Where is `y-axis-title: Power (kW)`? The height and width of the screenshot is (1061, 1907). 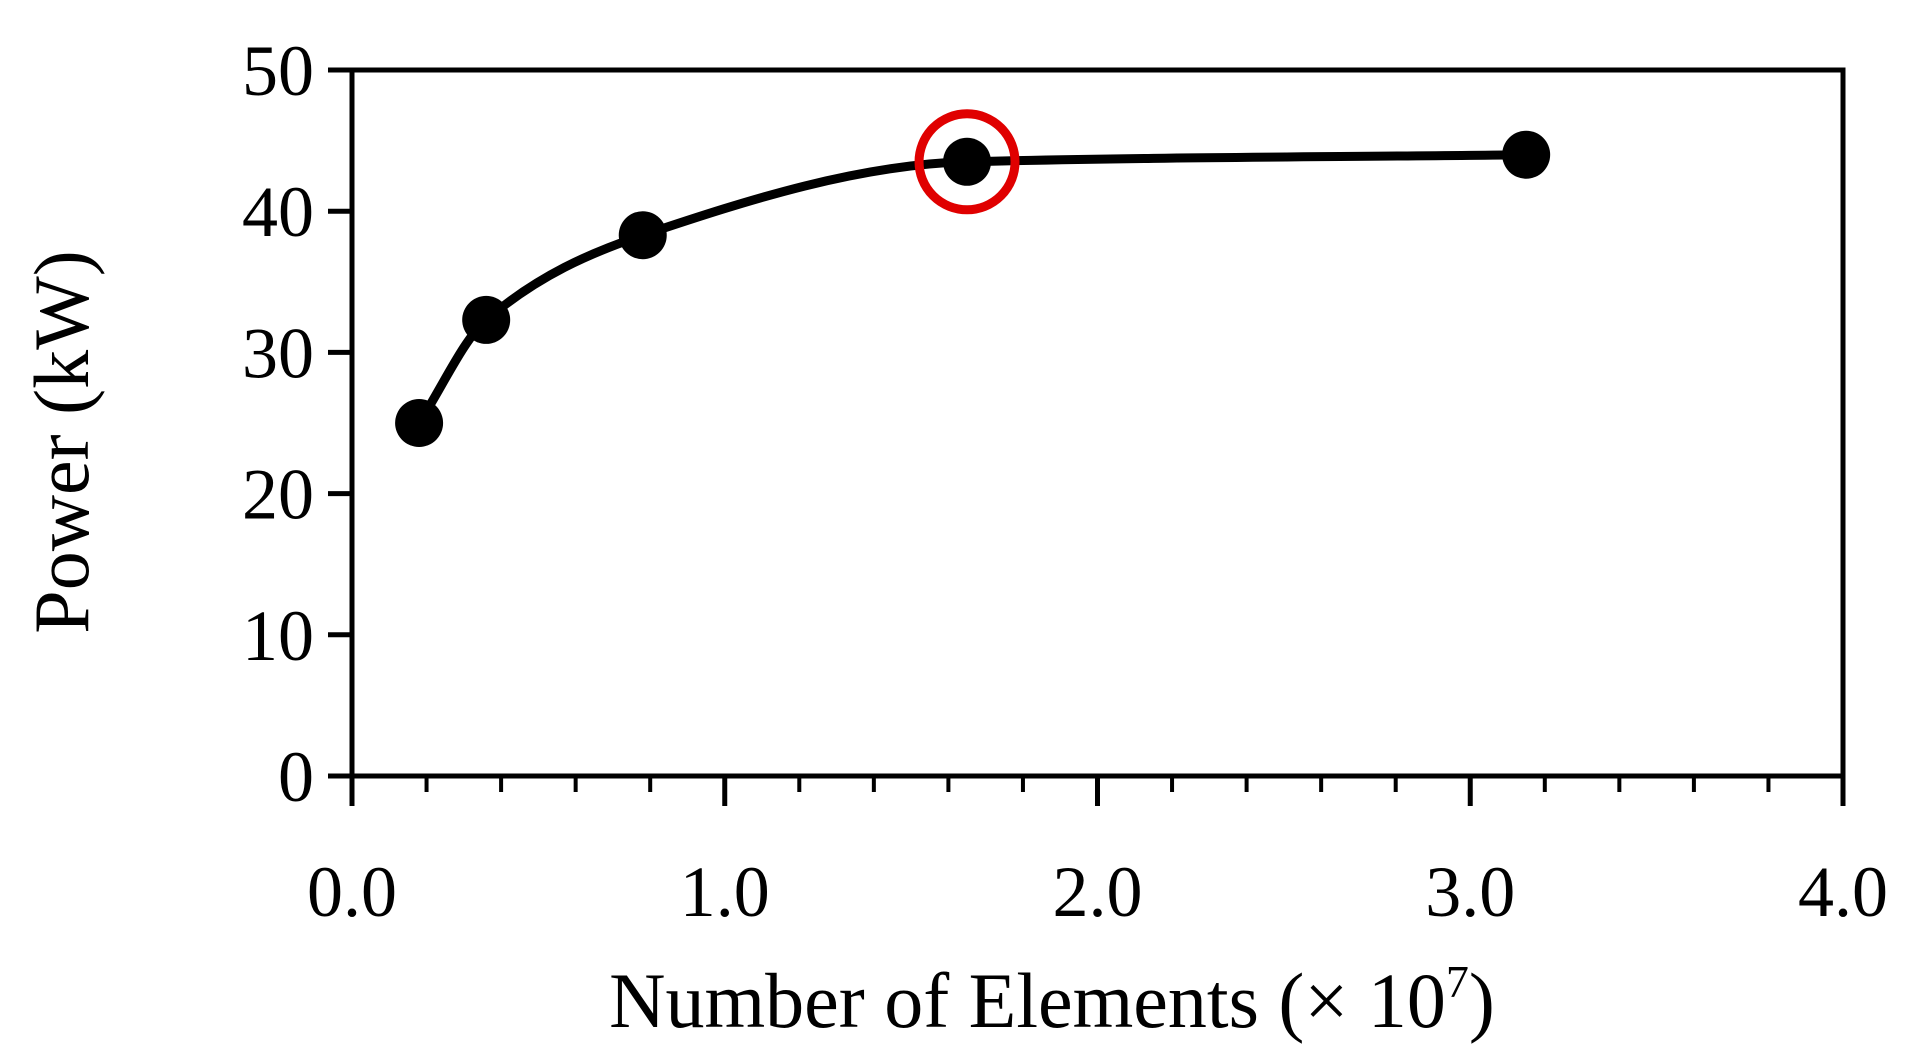 y-axis-title: Power (kW) is located at coordinates (61, 441).